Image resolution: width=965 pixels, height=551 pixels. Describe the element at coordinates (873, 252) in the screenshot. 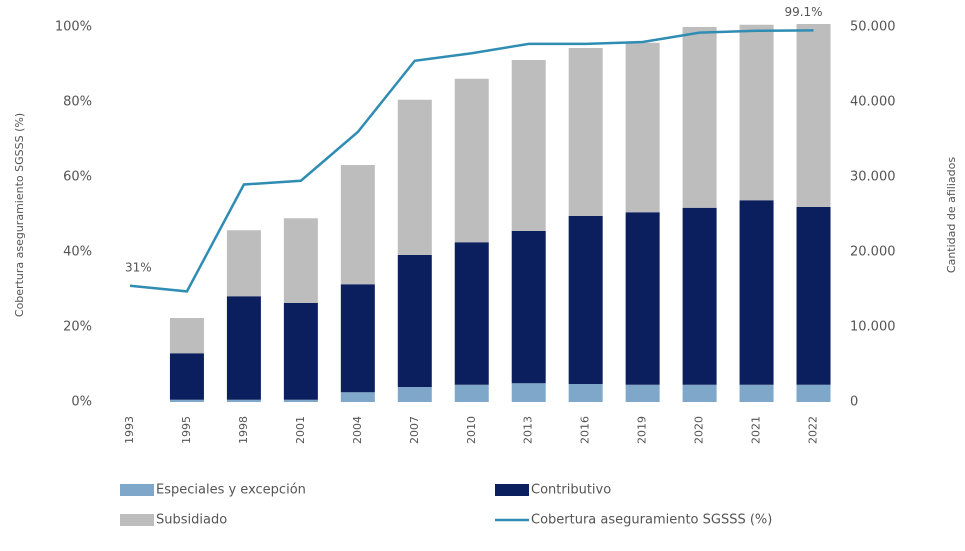

I see `y2-tick-label: 20.000` at that location.